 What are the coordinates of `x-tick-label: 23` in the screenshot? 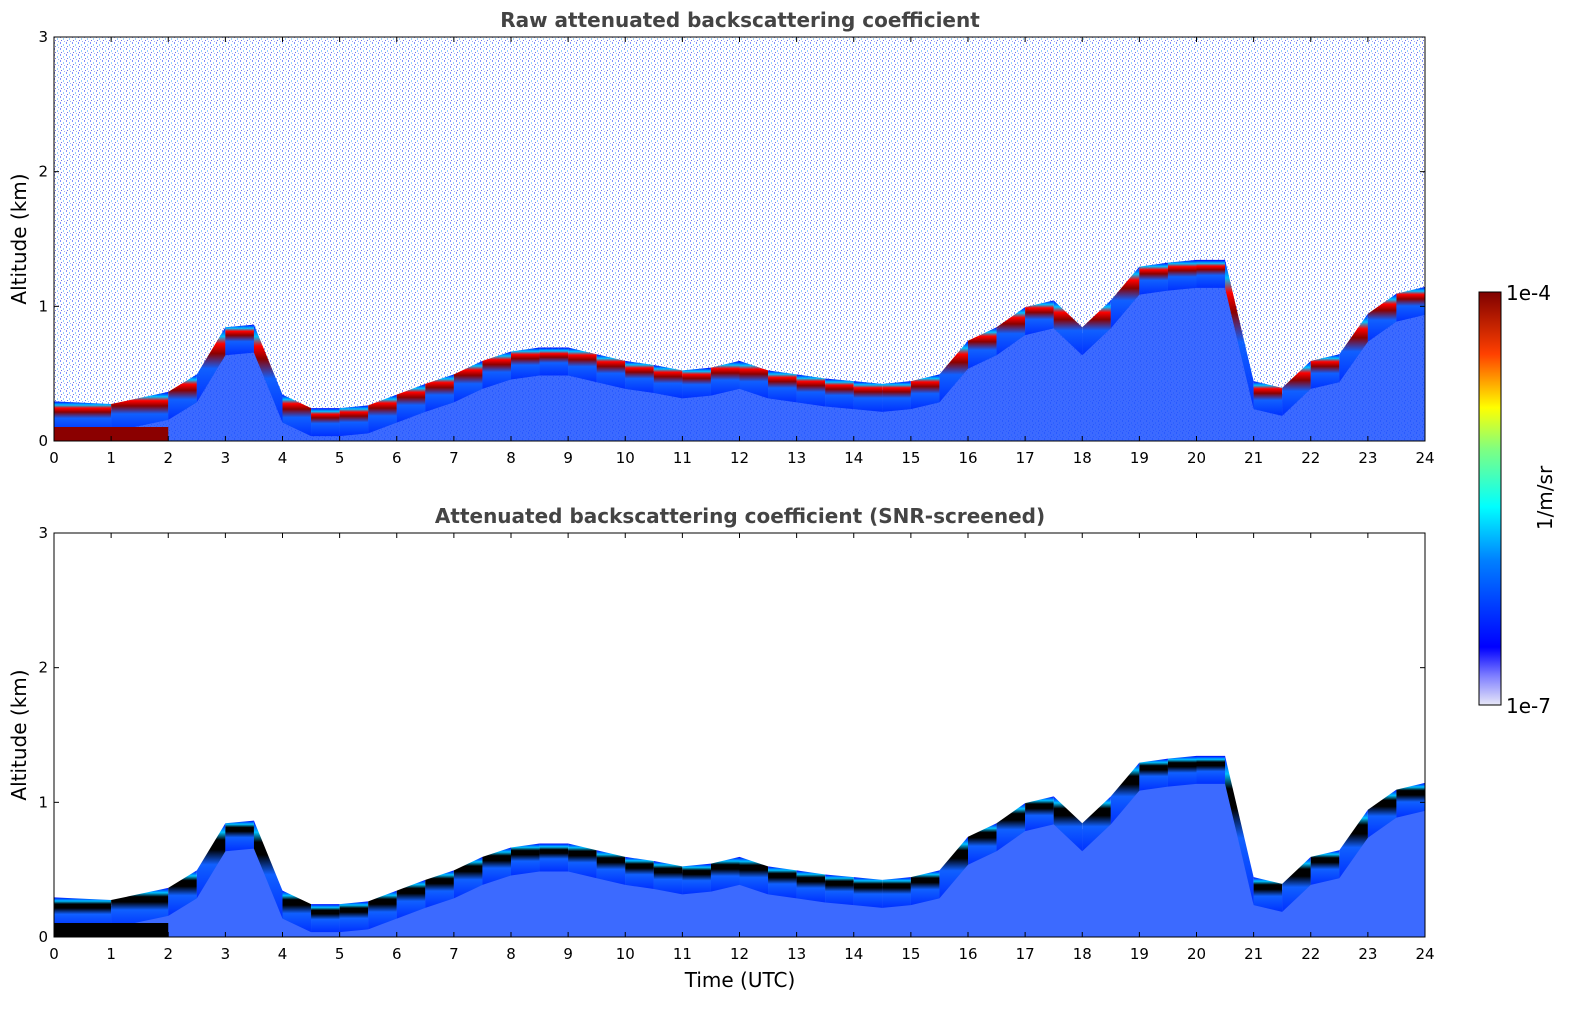 It's located at (1367, 954).